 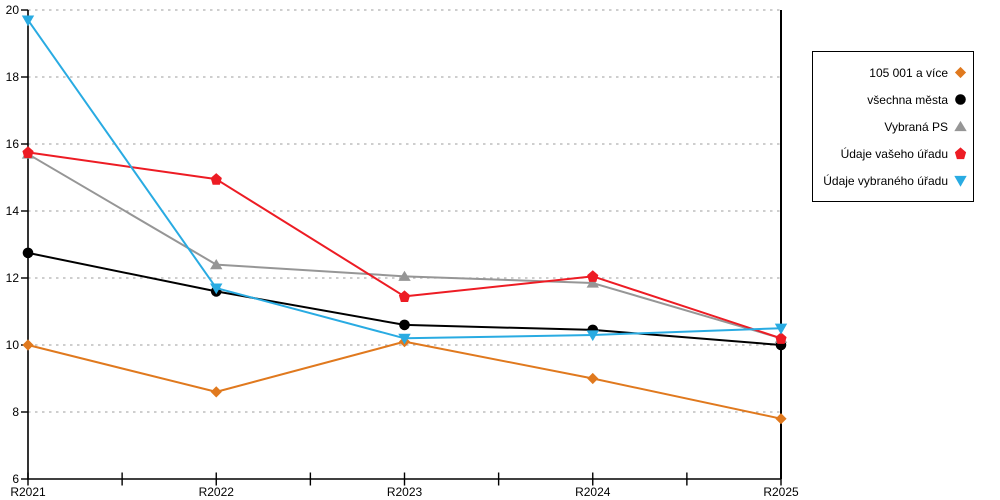 I want to click on x-tick-label: R2021, so click(x=28, y=492).